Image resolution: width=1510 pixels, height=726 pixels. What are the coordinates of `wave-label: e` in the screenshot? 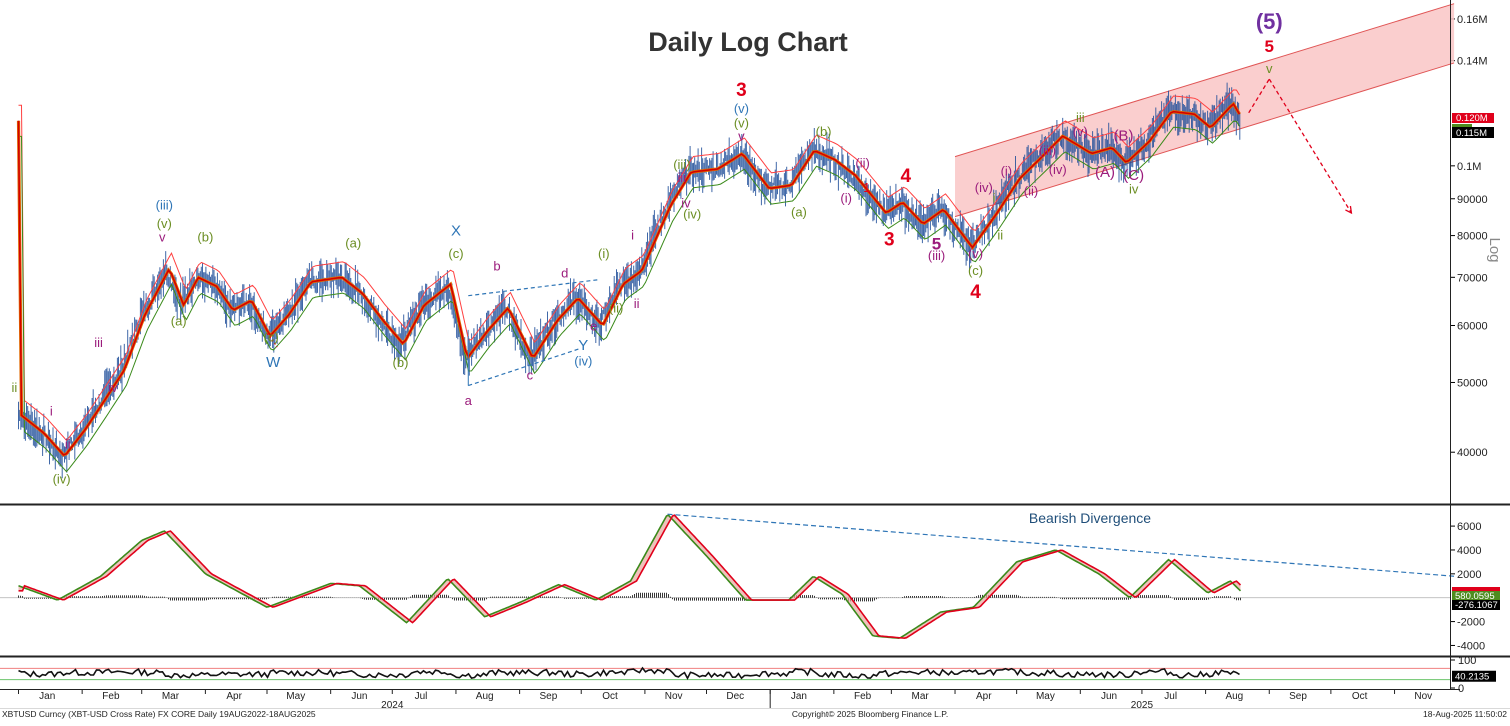 It's located at (593, 326).